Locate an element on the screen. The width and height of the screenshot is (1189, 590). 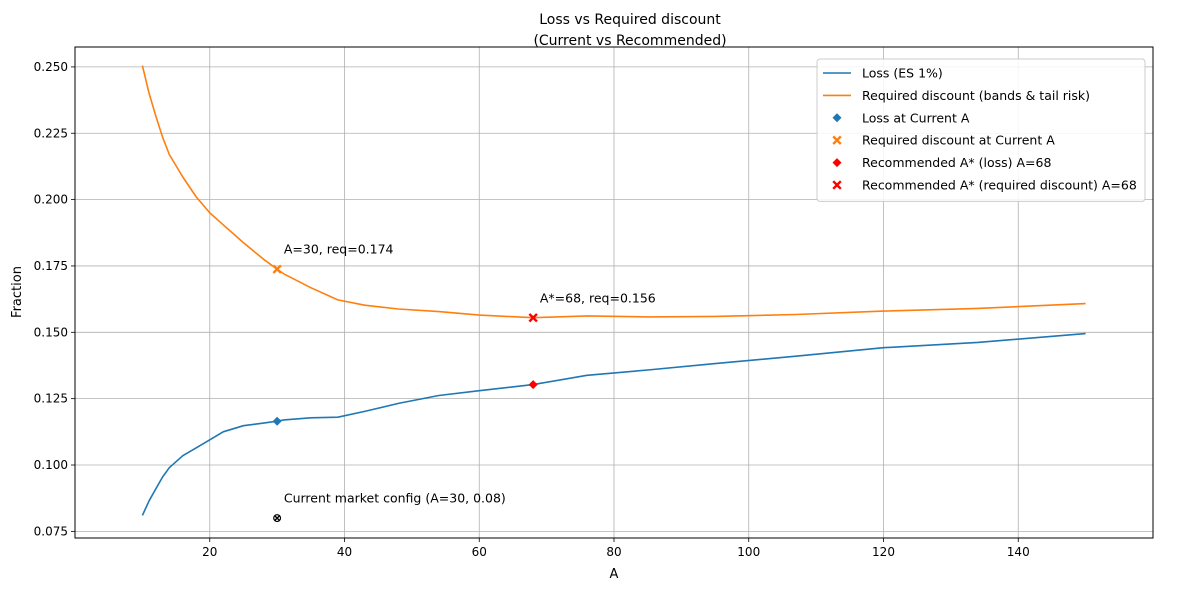
legend-box is located at coordinates (981, 130).